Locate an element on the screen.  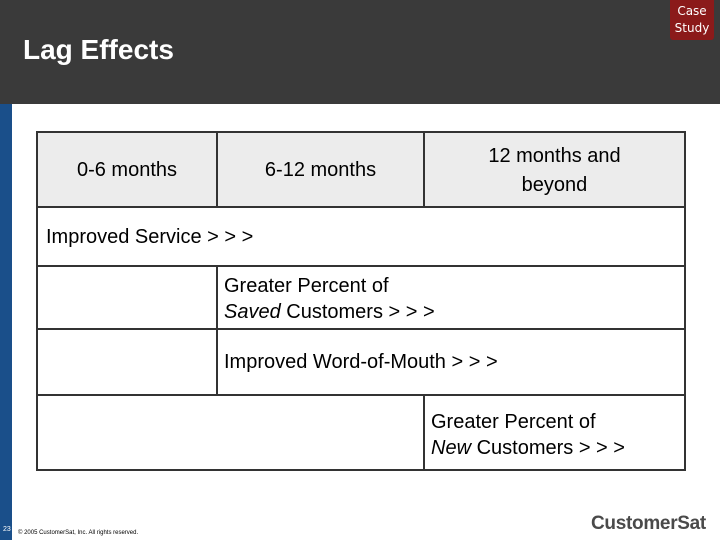
effect-new-customers: Greater Percent of New Customers > > > is located at coordinates (528, 435).